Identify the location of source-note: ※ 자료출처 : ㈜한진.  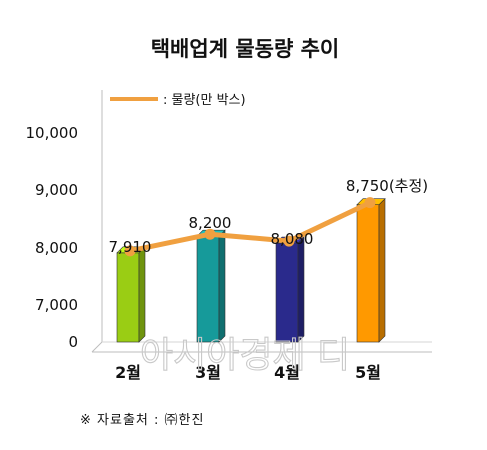
(142, 420).